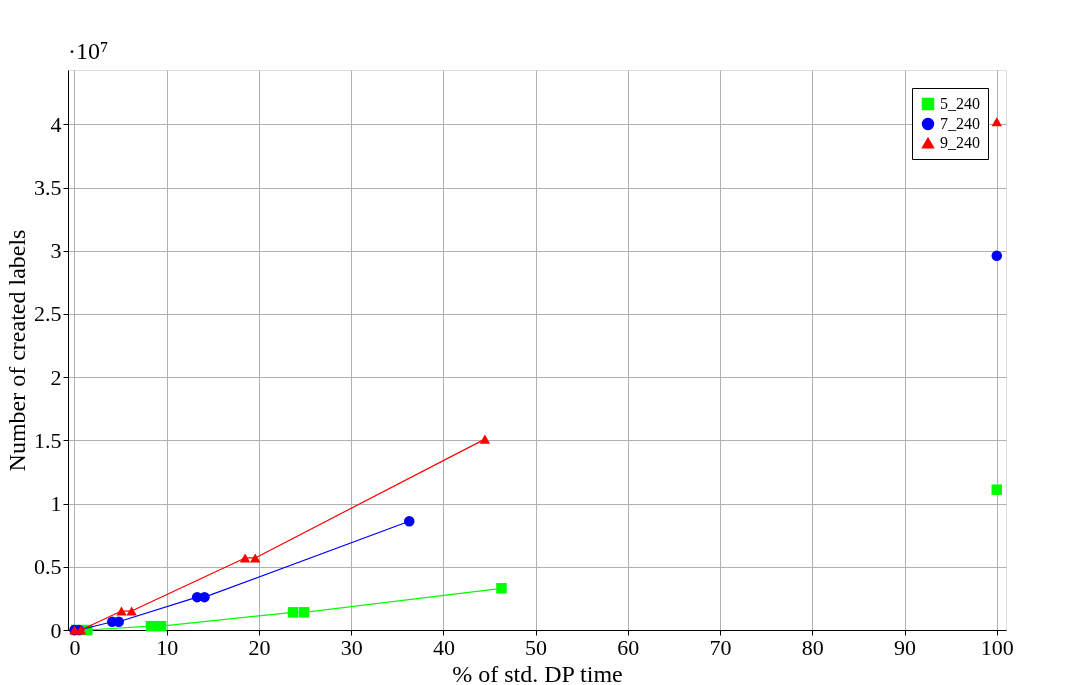 This screenshot has width=1079, height=685. I want to click on x-axis-title: % of std. DP time, so click(537, 672).